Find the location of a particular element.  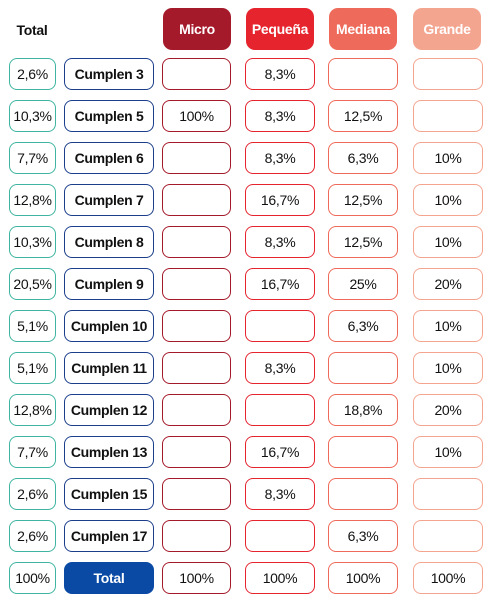

header-pequena: Pequeña is located at coordinates (280, 29).